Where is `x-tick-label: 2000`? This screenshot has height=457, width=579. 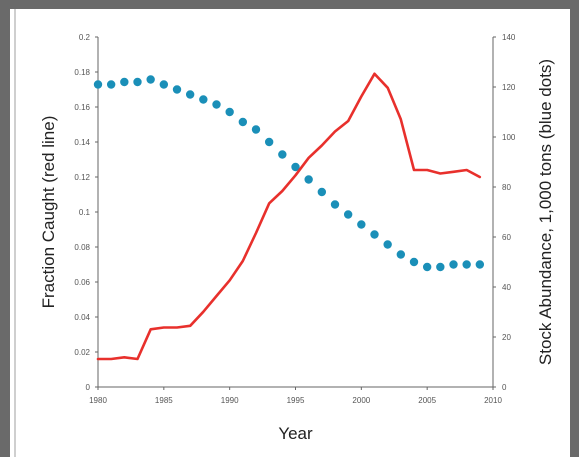
x-tick-label: 2000 is located at coordinates (361, 400).